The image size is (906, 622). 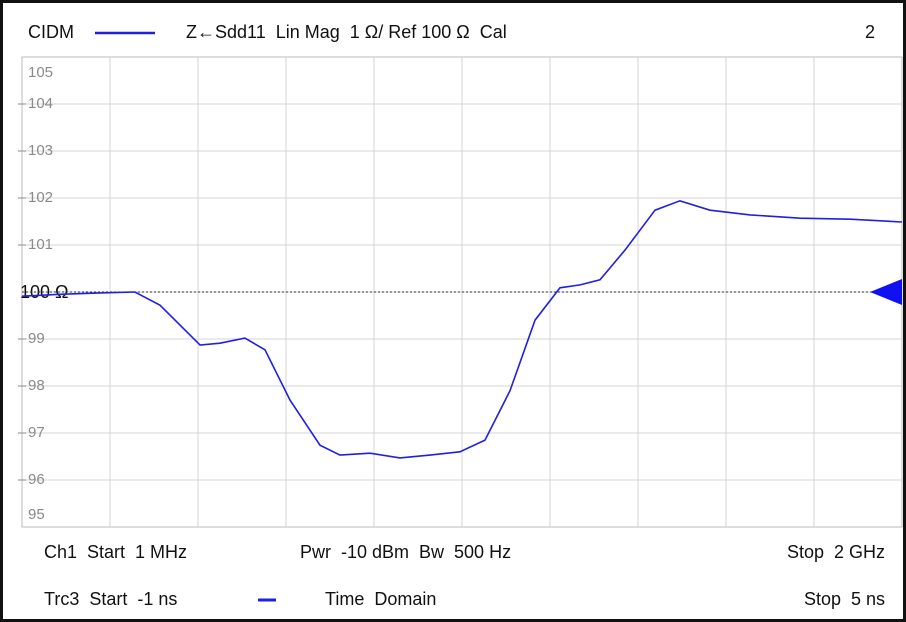 I want to click on y-tick-label: 96, so click(x=36, y=479).